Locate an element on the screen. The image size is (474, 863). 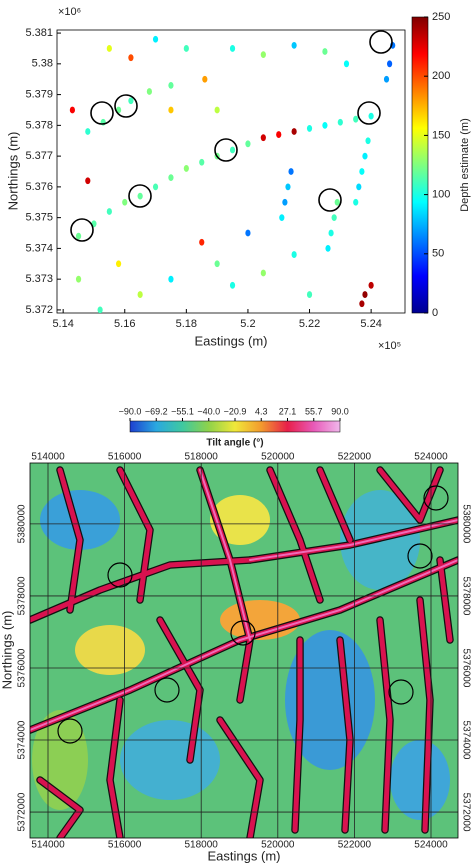
colorbar-tick-label: 27.1 is located at coordinates (288, 411).